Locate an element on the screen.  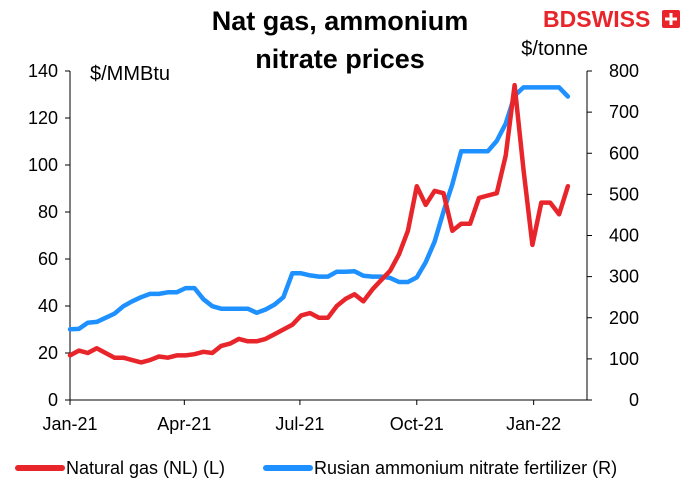
x-axis-tick-label: Oct-21 is located at coordinates (417, 424).